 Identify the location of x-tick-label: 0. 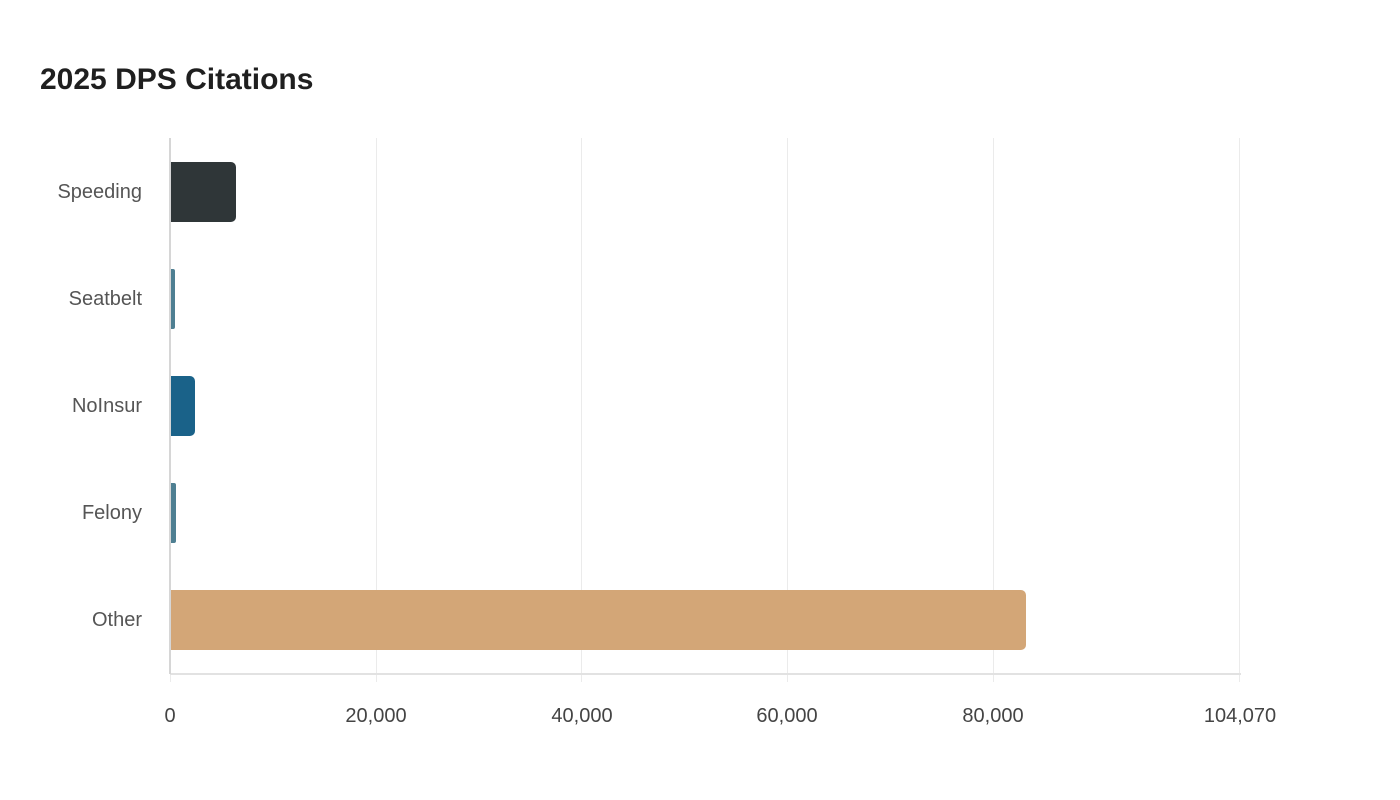
(170, 716).